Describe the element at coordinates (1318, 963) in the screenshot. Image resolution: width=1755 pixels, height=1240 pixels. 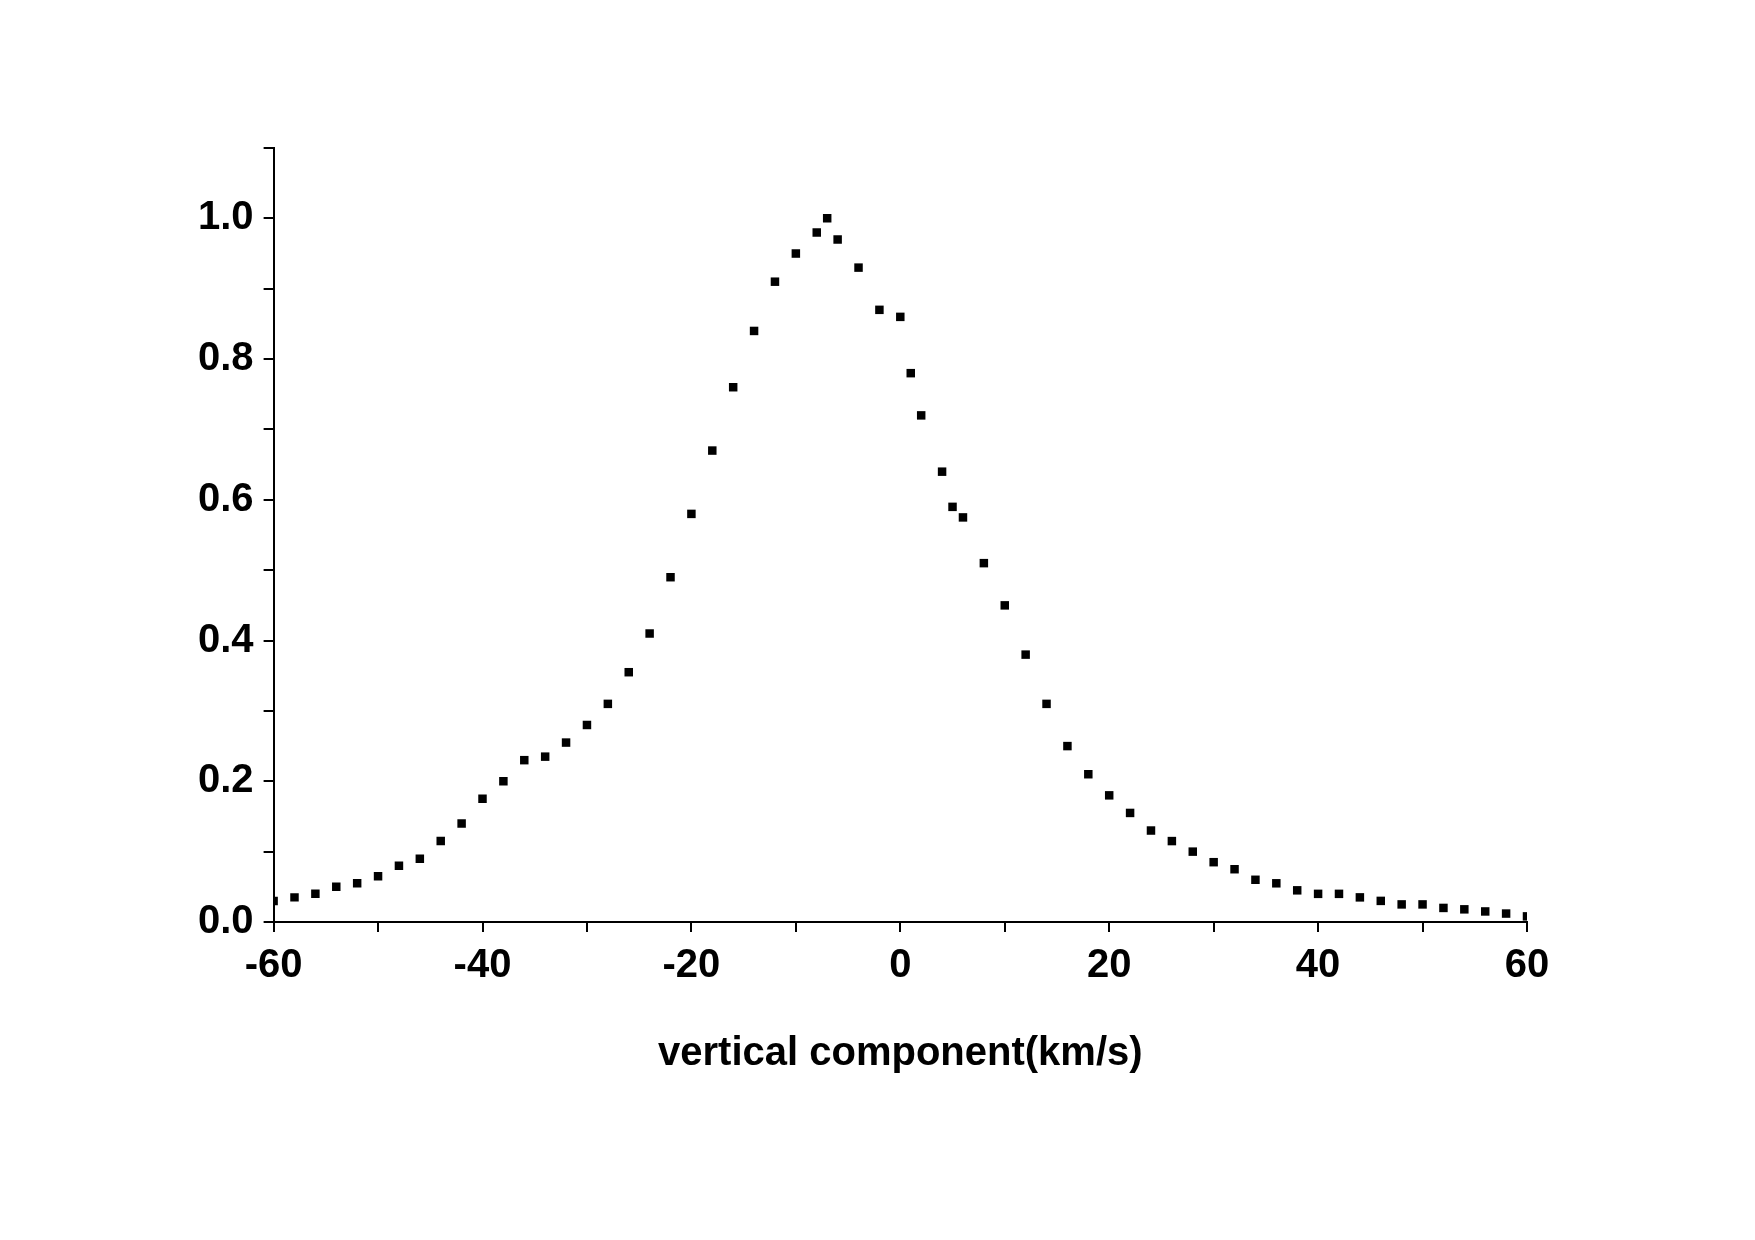
I see `x-tick-label: 40` at that location.